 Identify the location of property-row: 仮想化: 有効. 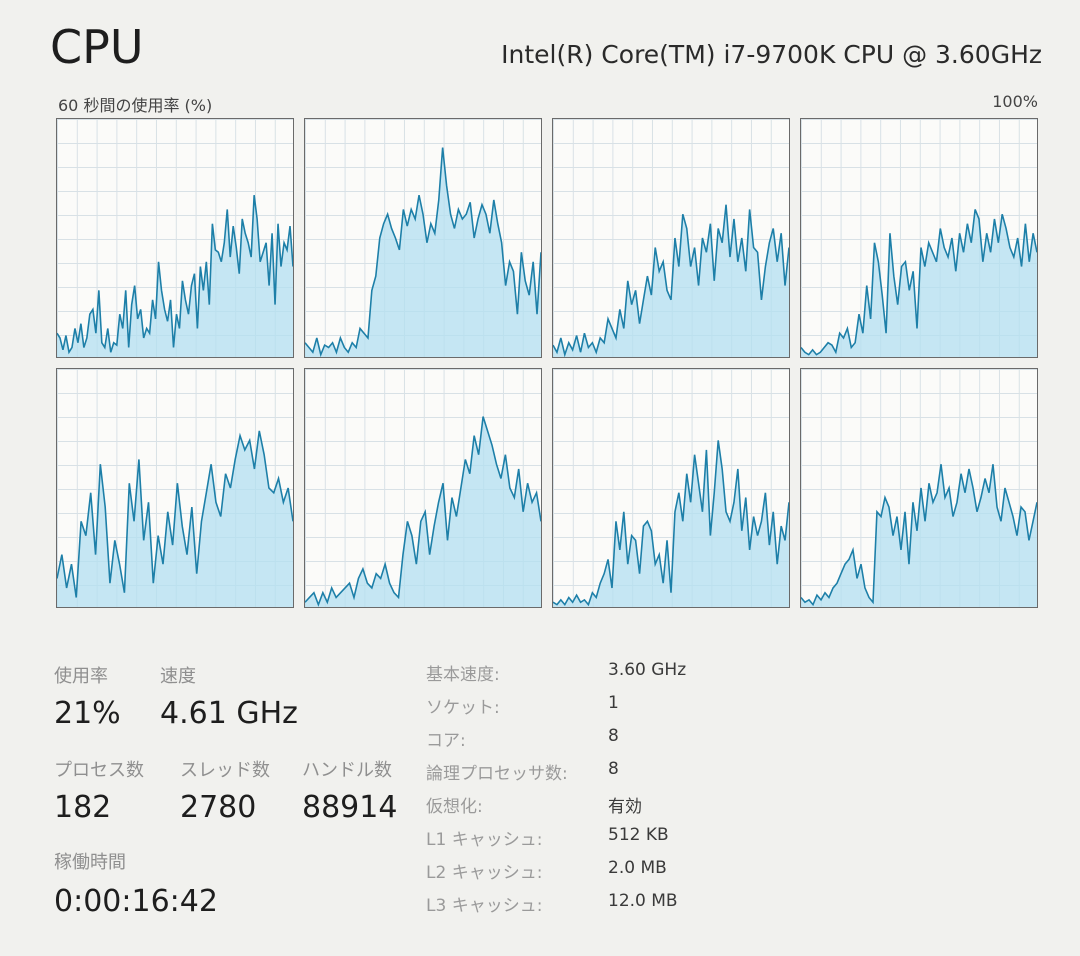
(636, 807).